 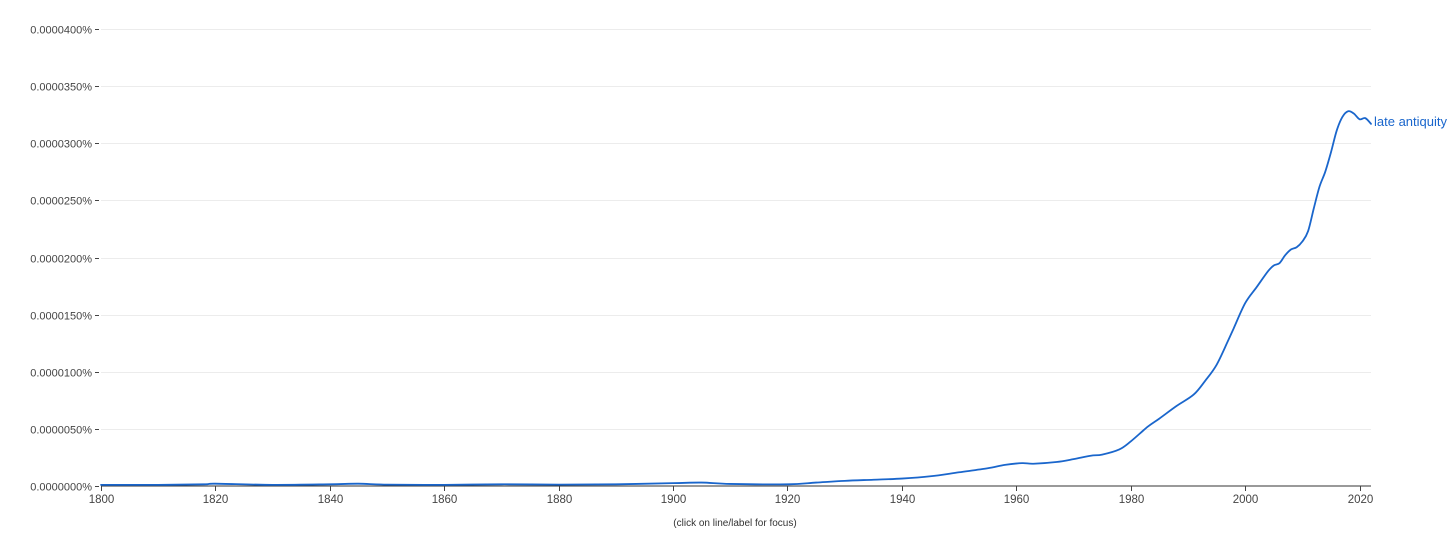 I want to click on x-tick-label: 1980, so click(x=1132, y=500).